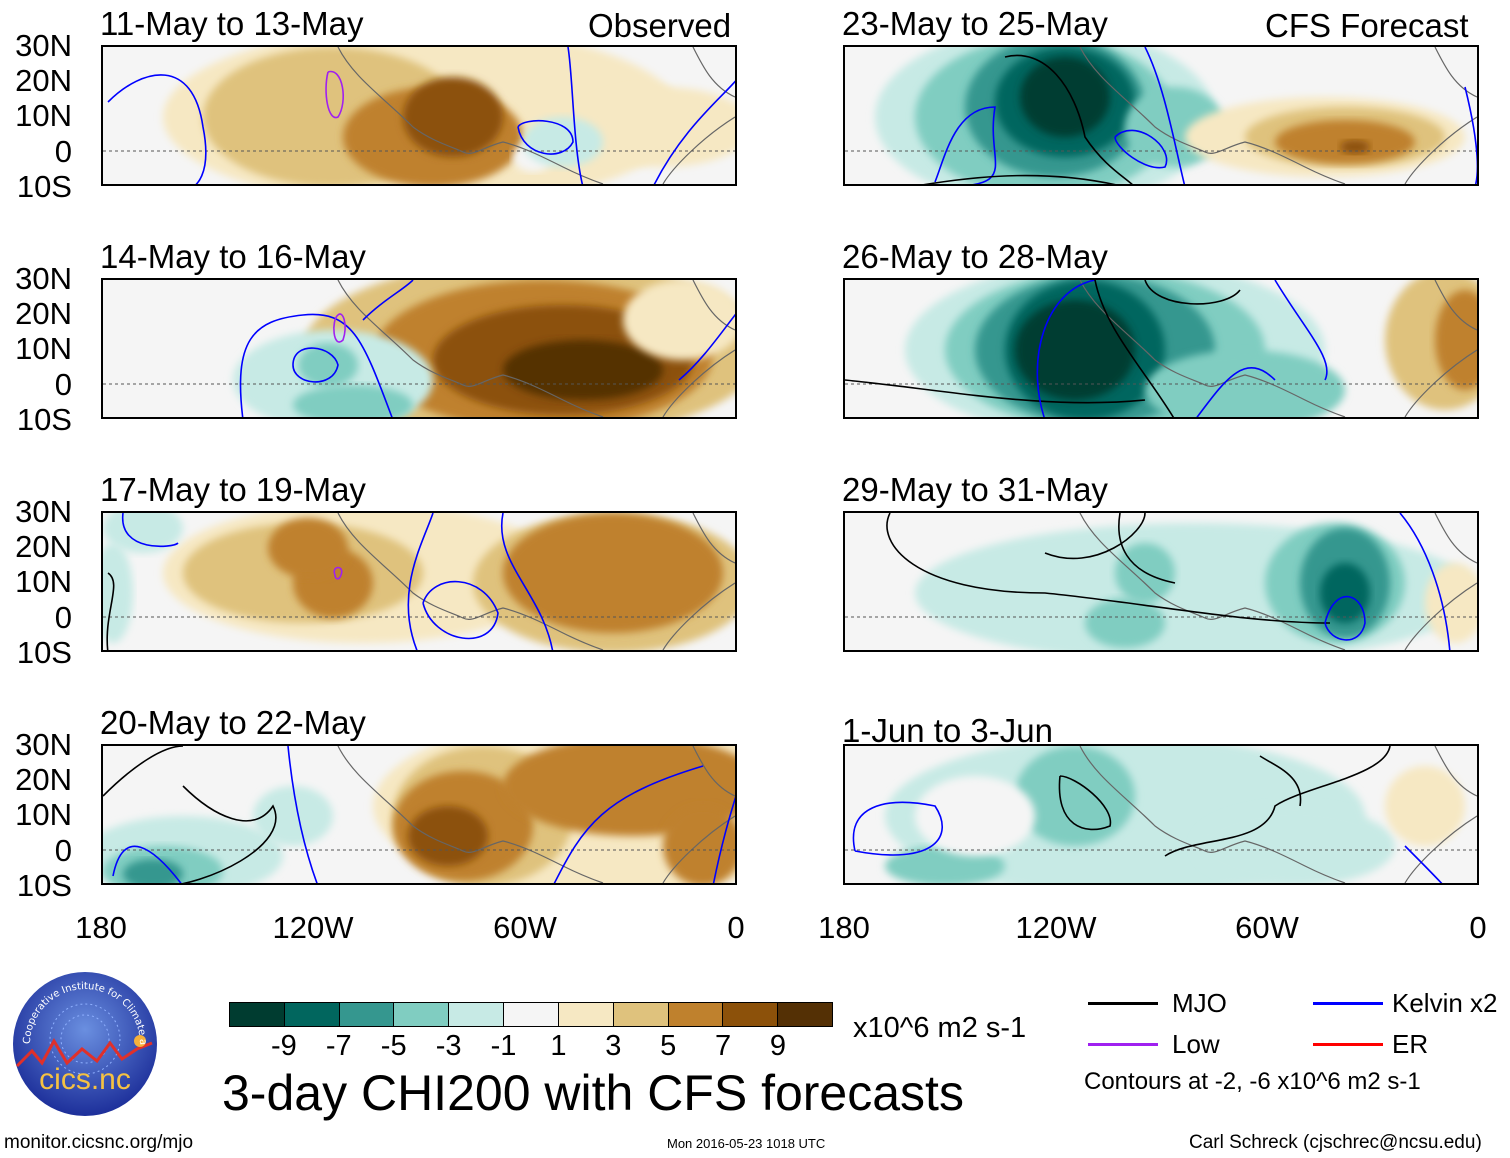  What do you see at coordinates (558, 1046) in the screenshot?
I see `colorbar-label: 1` at bounding box center [558, 1046].